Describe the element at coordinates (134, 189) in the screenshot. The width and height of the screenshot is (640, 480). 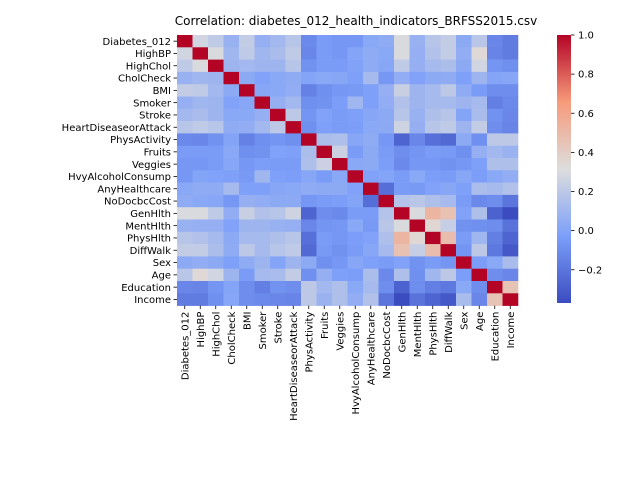
I see `y-tick-label: AnyHealthcare` at that location.